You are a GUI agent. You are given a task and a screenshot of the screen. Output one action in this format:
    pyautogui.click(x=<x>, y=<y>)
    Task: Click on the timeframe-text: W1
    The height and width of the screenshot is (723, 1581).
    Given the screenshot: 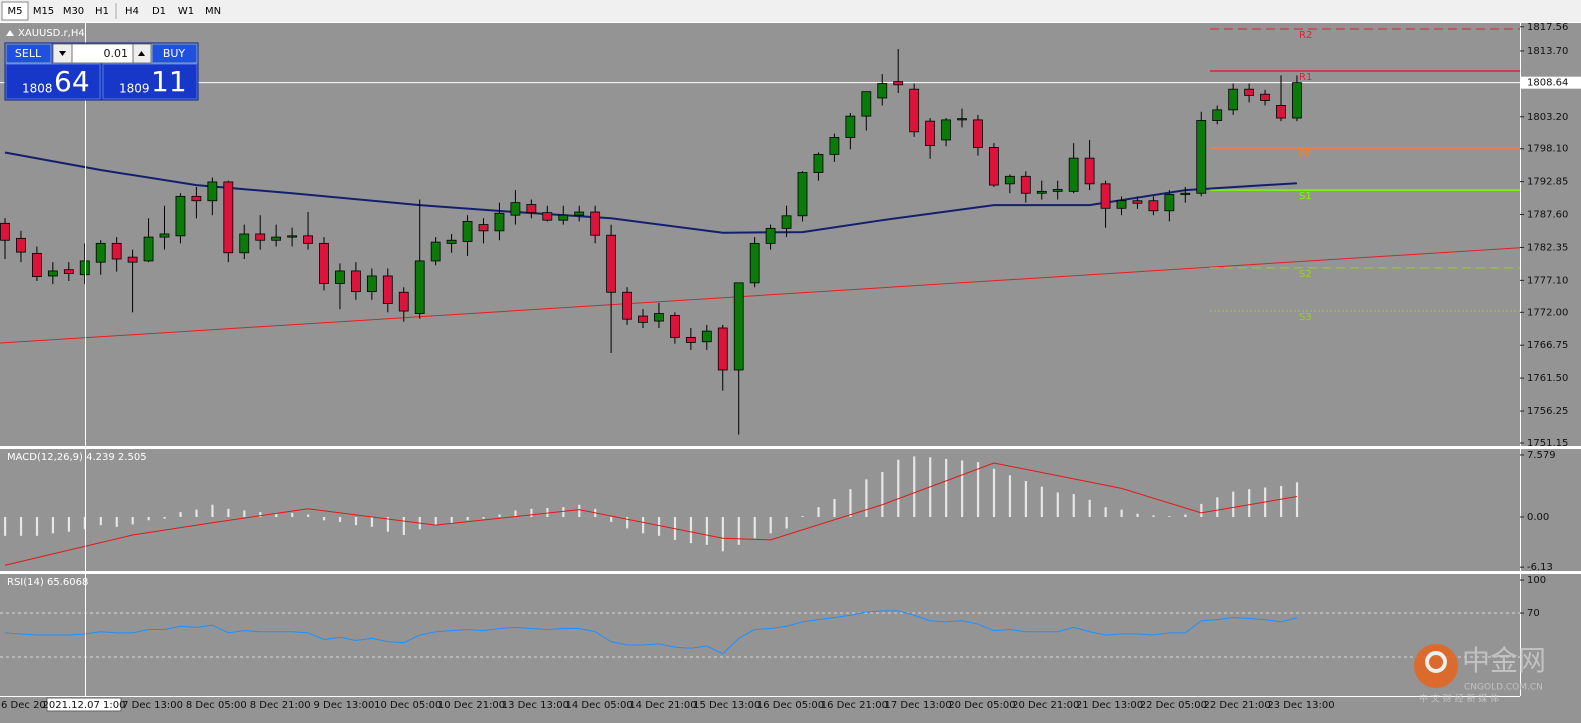 What is the action you would take?
    pyautogui.click(x=186, y=11)
    